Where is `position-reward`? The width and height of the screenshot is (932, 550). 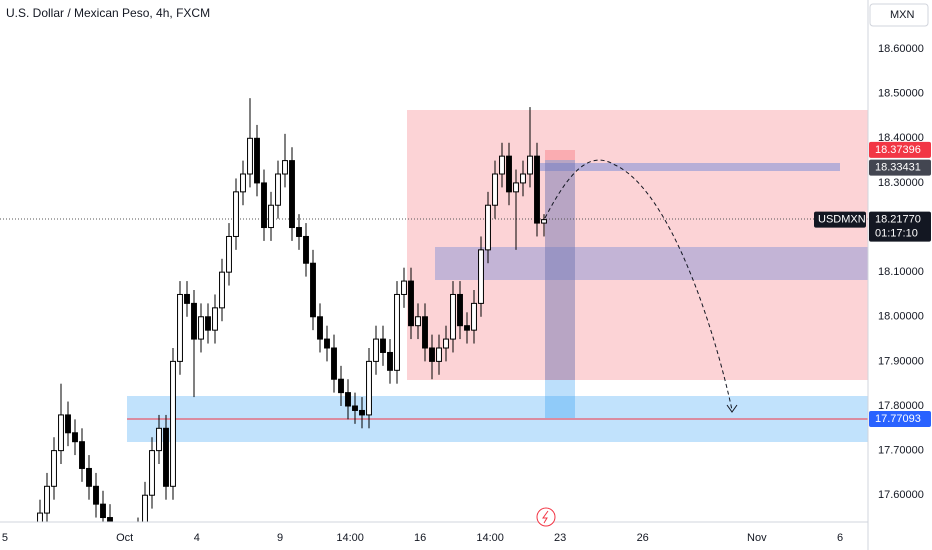
position-reward is located at coordinates (560, 289).